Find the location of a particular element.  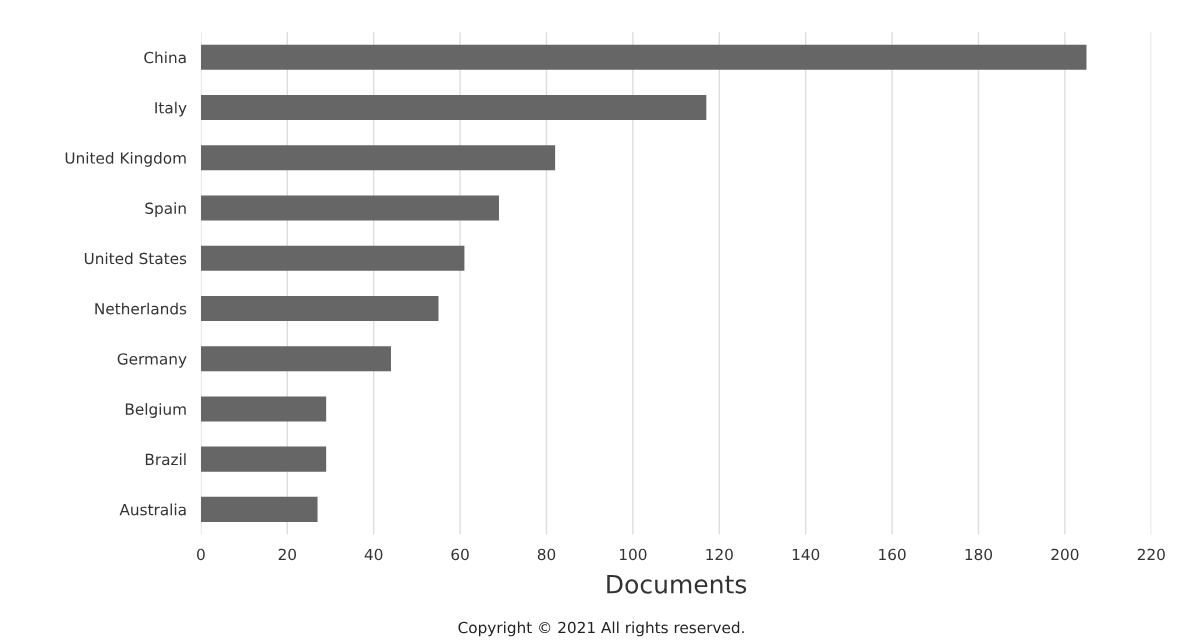

x-tick-label: 180 is located at coordinates (979, 554).